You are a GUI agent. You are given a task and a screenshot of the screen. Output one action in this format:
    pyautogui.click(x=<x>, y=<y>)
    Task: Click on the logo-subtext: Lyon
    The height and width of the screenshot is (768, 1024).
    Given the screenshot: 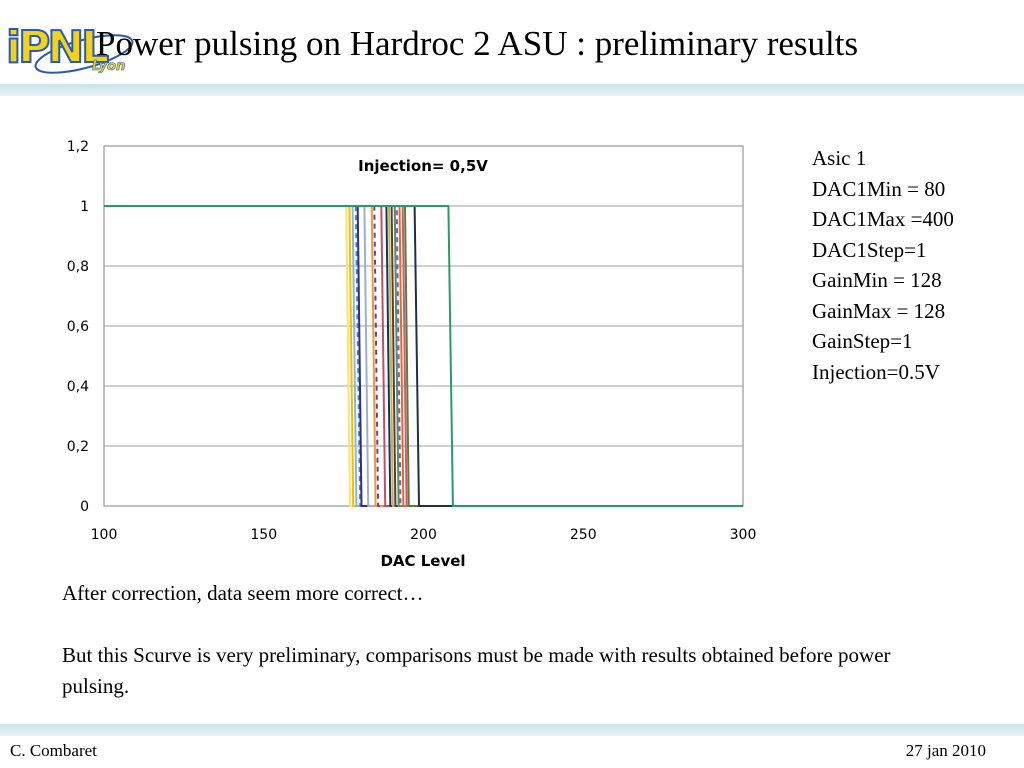 What is the action you would take?
    pyautogui.click(x=108, y=66)
    